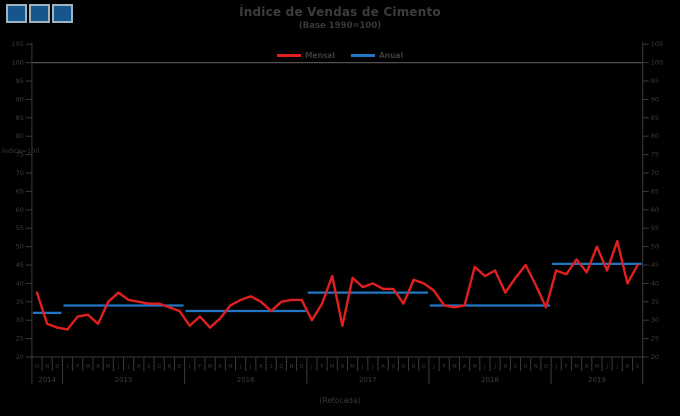 The width and height of the screenshot is (680, 416). Describe the element at coordinates (655, 118) in the screenshot. I see `y-tick-label: 85` at that location.